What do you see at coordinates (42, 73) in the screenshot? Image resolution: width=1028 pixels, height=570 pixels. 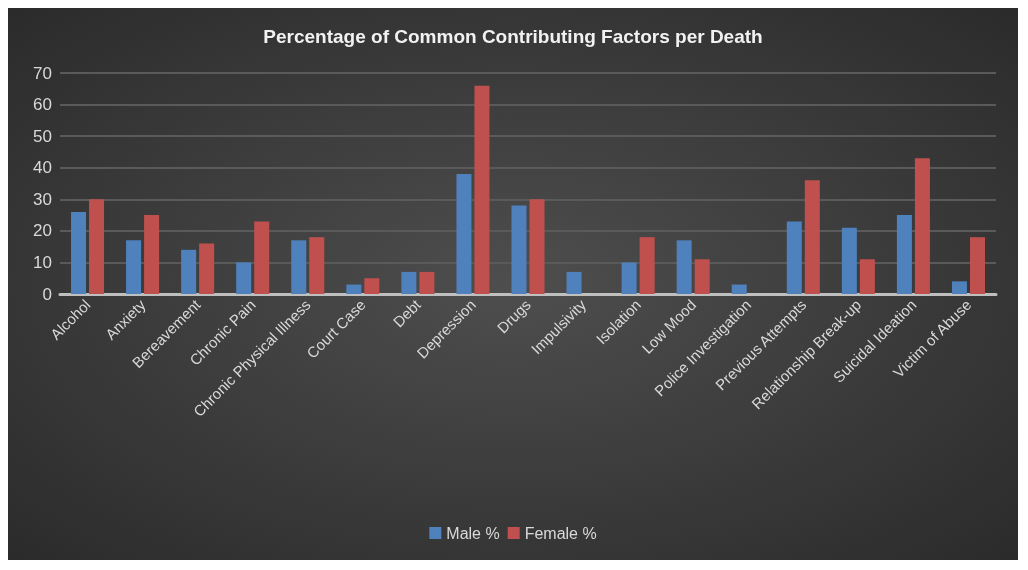 I see `y-tick-label: 70` at bounding box center [42, 73].